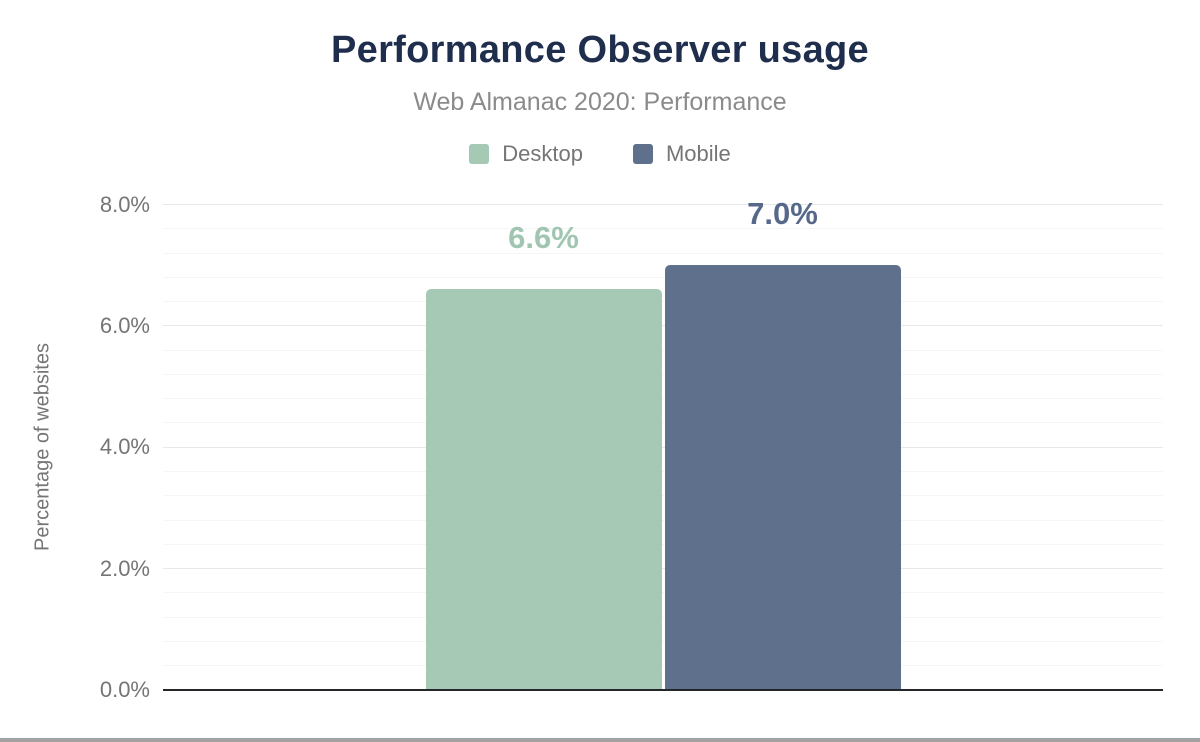 The width and height of the screenshot is (1200, 742). I want to click on legend-label: Desktop, so click(542, 153).